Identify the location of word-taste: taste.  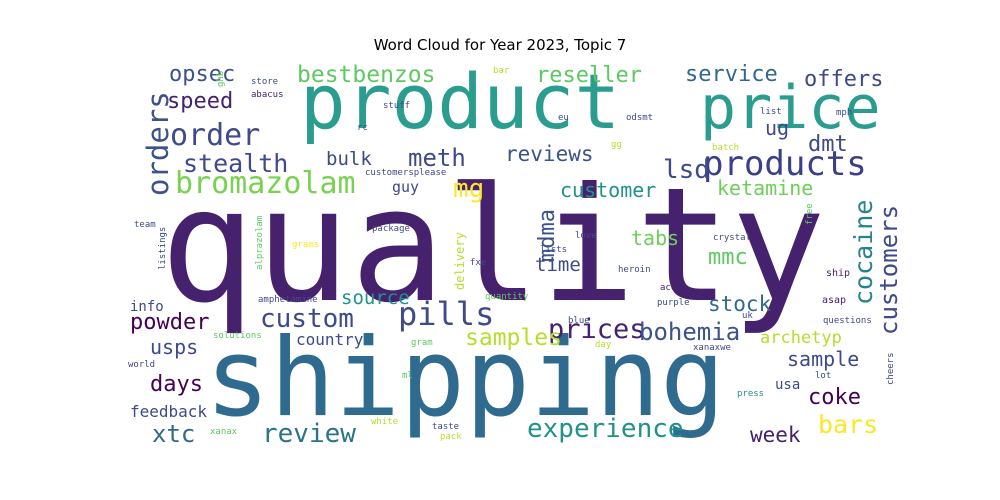
(445, 427).